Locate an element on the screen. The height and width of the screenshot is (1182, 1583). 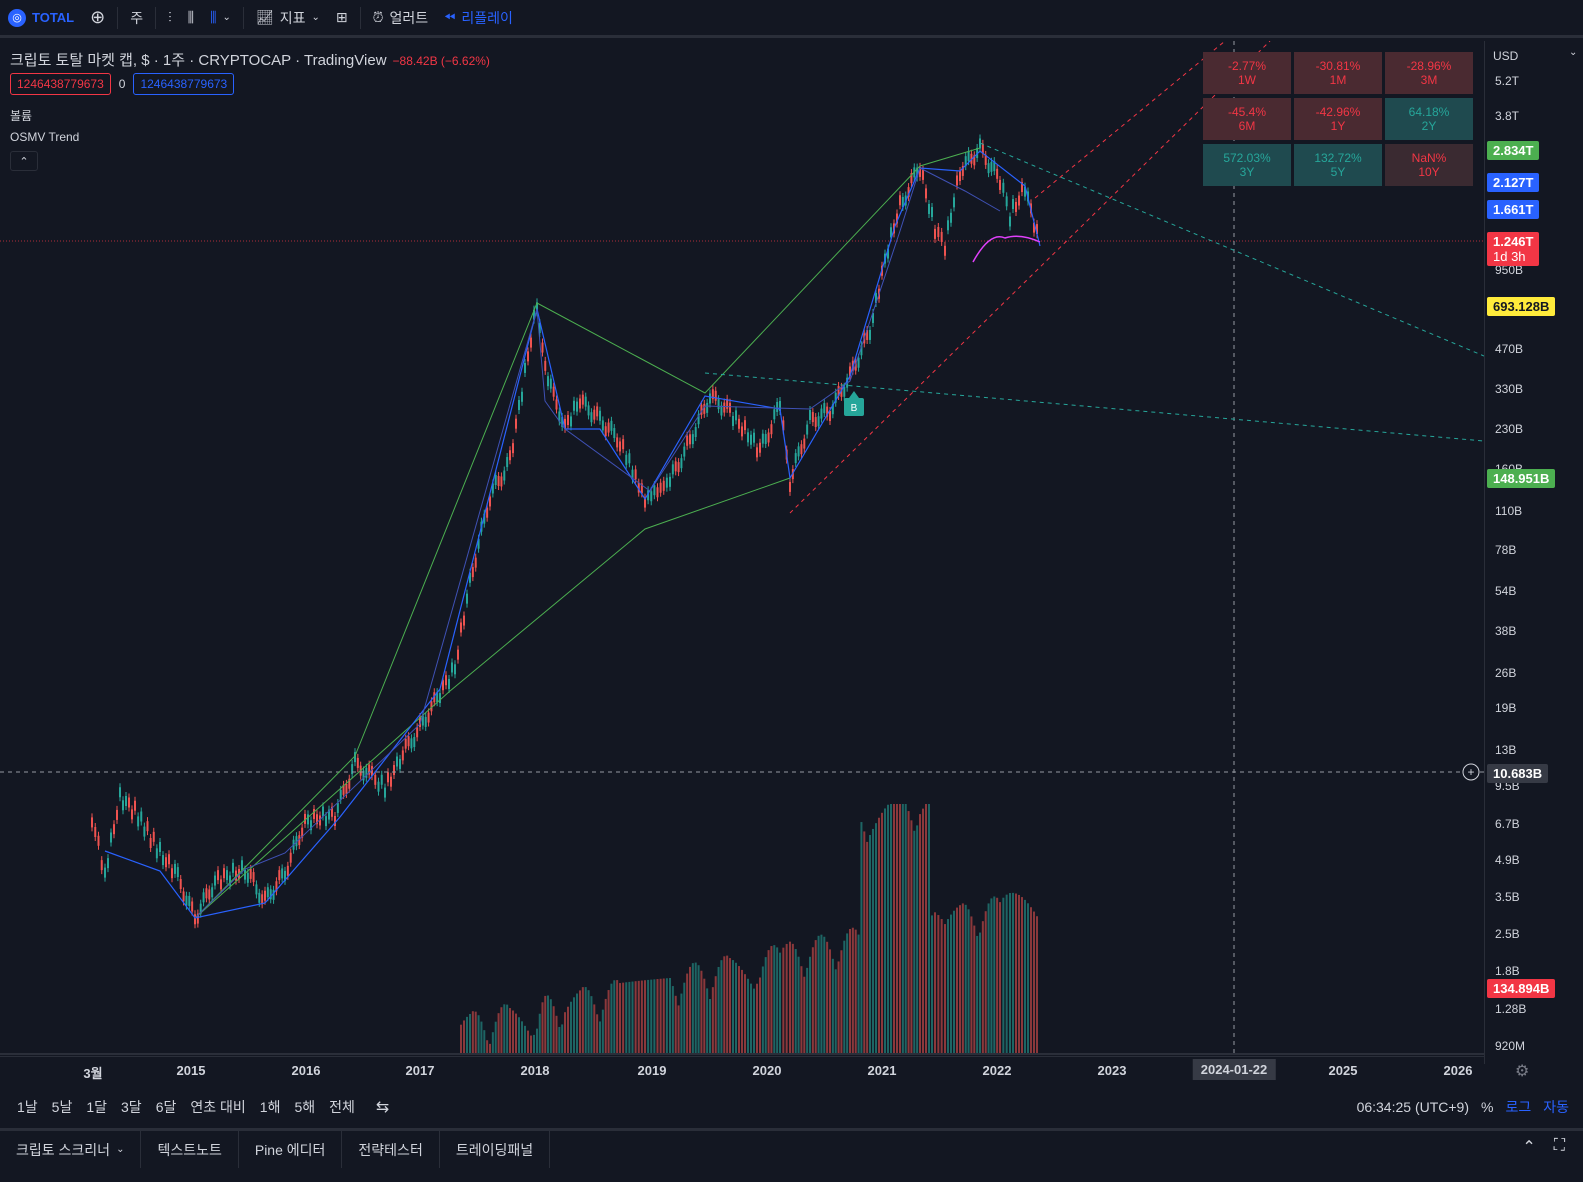
maximize-icon: ⛶ is located at coordinates (1559, 1145).